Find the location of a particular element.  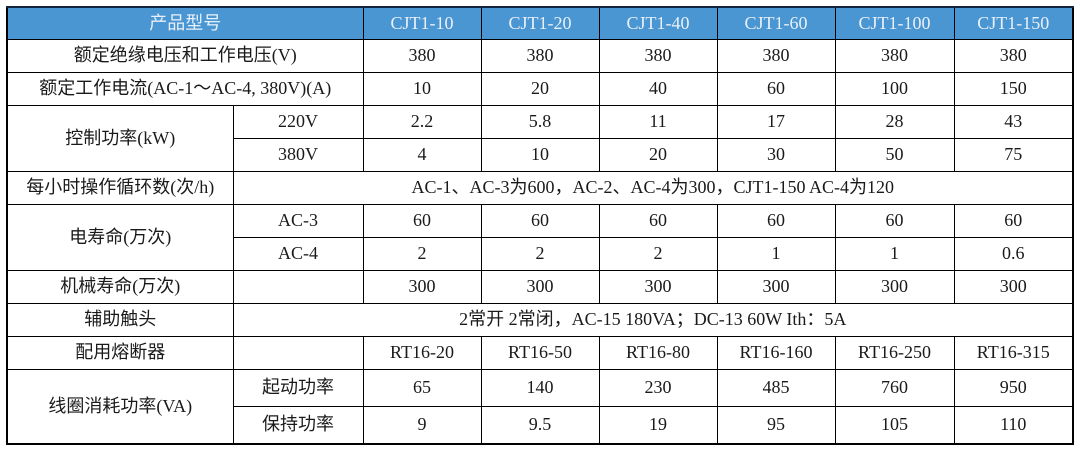

value-cell: 4 is located at coordinates (422, 155).